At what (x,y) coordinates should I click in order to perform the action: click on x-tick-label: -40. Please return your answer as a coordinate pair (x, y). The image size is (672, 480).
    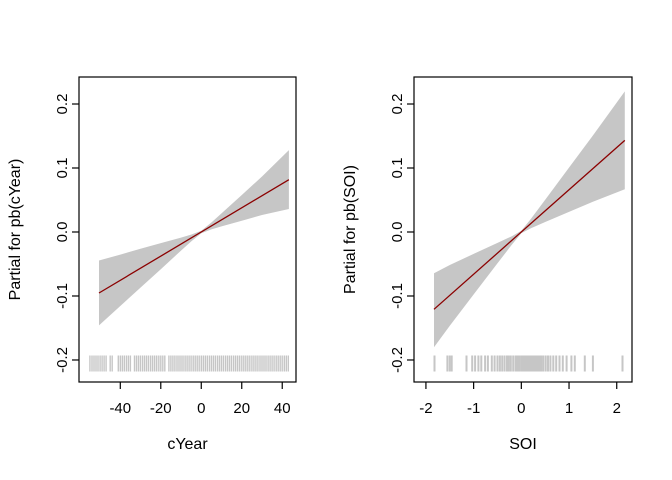
    Looking at the image, I should click on (120, 408).